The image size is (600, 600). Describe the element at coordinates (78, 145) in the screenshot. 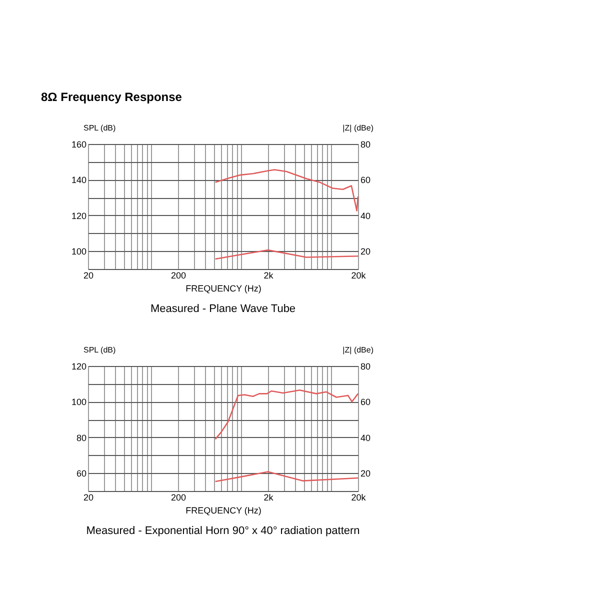

I see `y-tick-label: 160` at that location.